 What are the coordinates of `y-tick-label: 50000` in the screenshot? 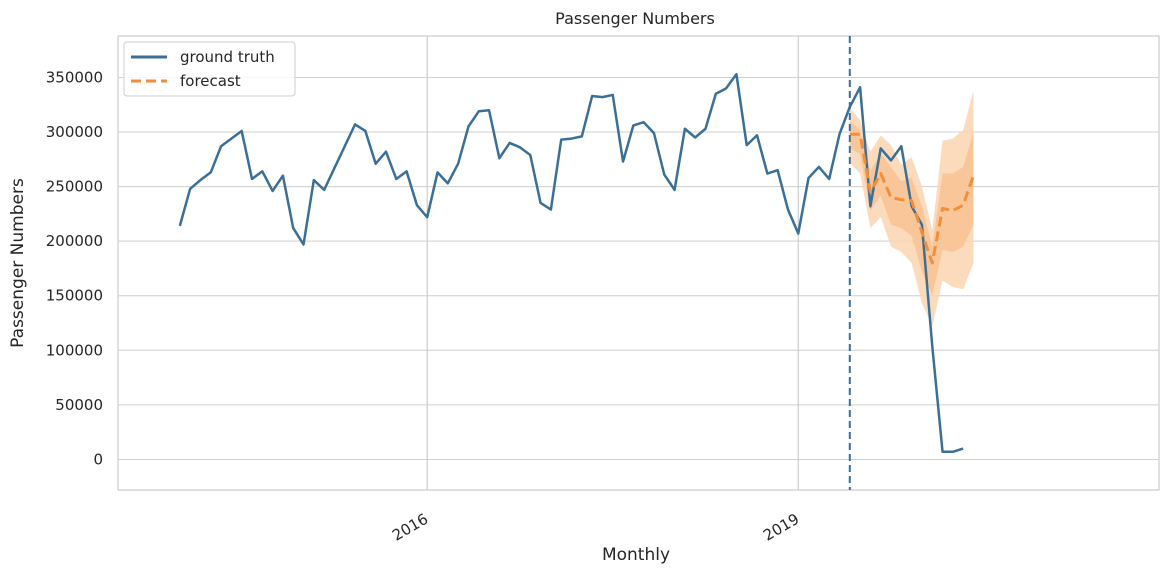 It's located at (79, 405).